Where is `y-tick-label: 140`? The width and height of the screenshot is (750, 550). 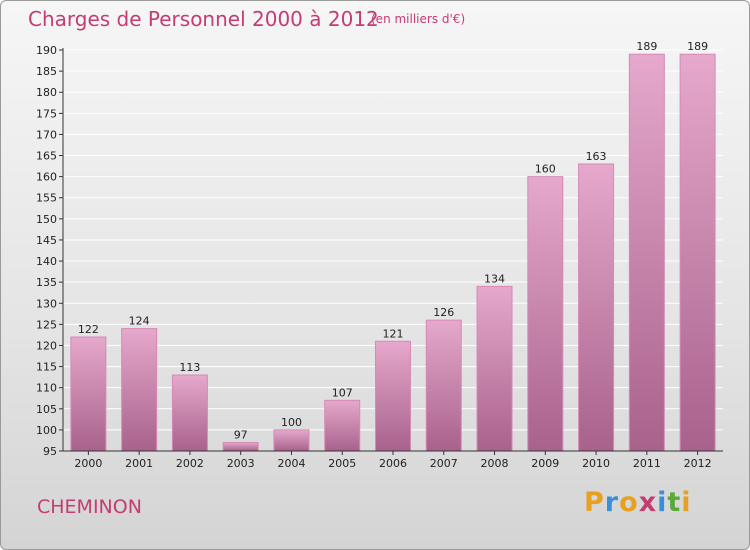
y-tick-label: 140 is located at coordinates (46, 261).